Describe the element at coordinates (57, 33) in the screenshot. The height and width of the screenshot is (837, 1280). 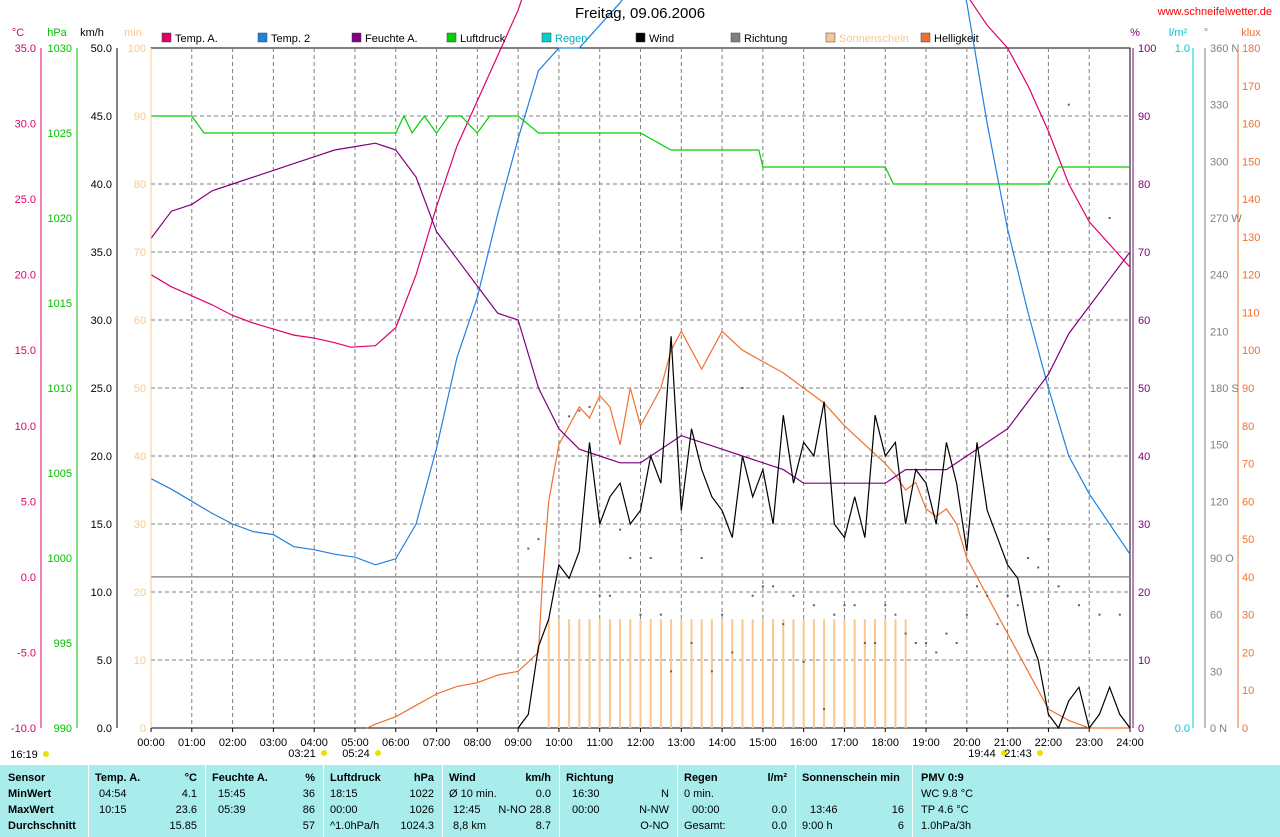
I see `press-unit-label: hPa` at that location.